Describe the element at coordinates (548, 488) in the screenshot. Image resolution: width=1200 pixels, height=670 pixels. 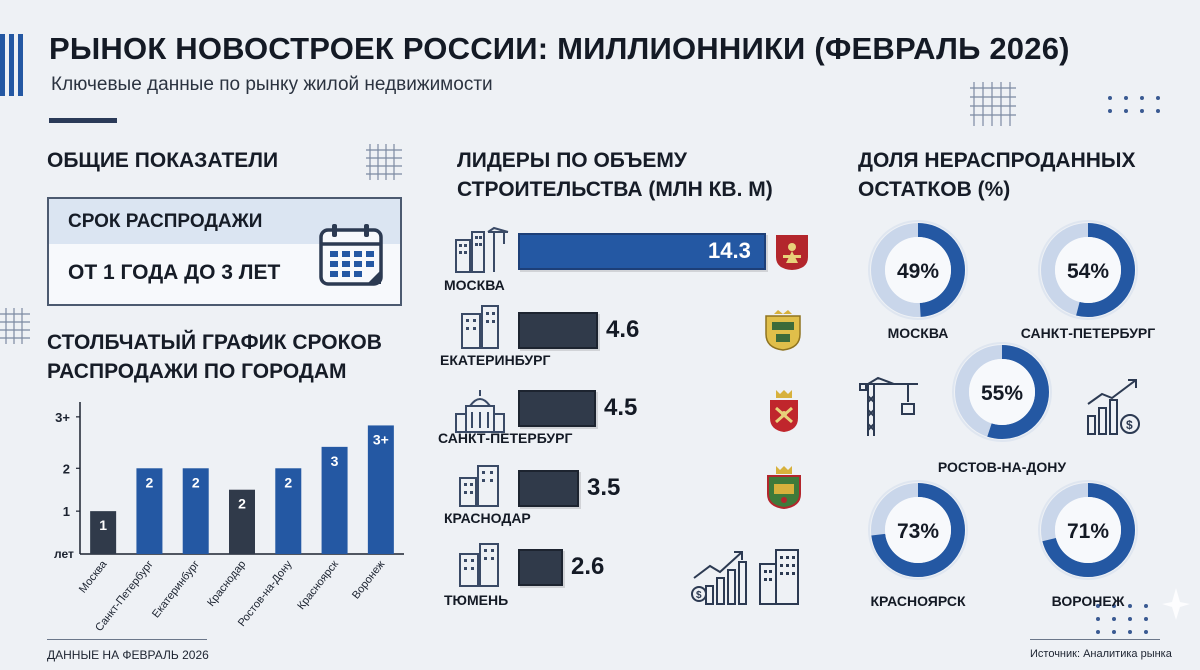
I see `leader-bar-краснодар` at that location.